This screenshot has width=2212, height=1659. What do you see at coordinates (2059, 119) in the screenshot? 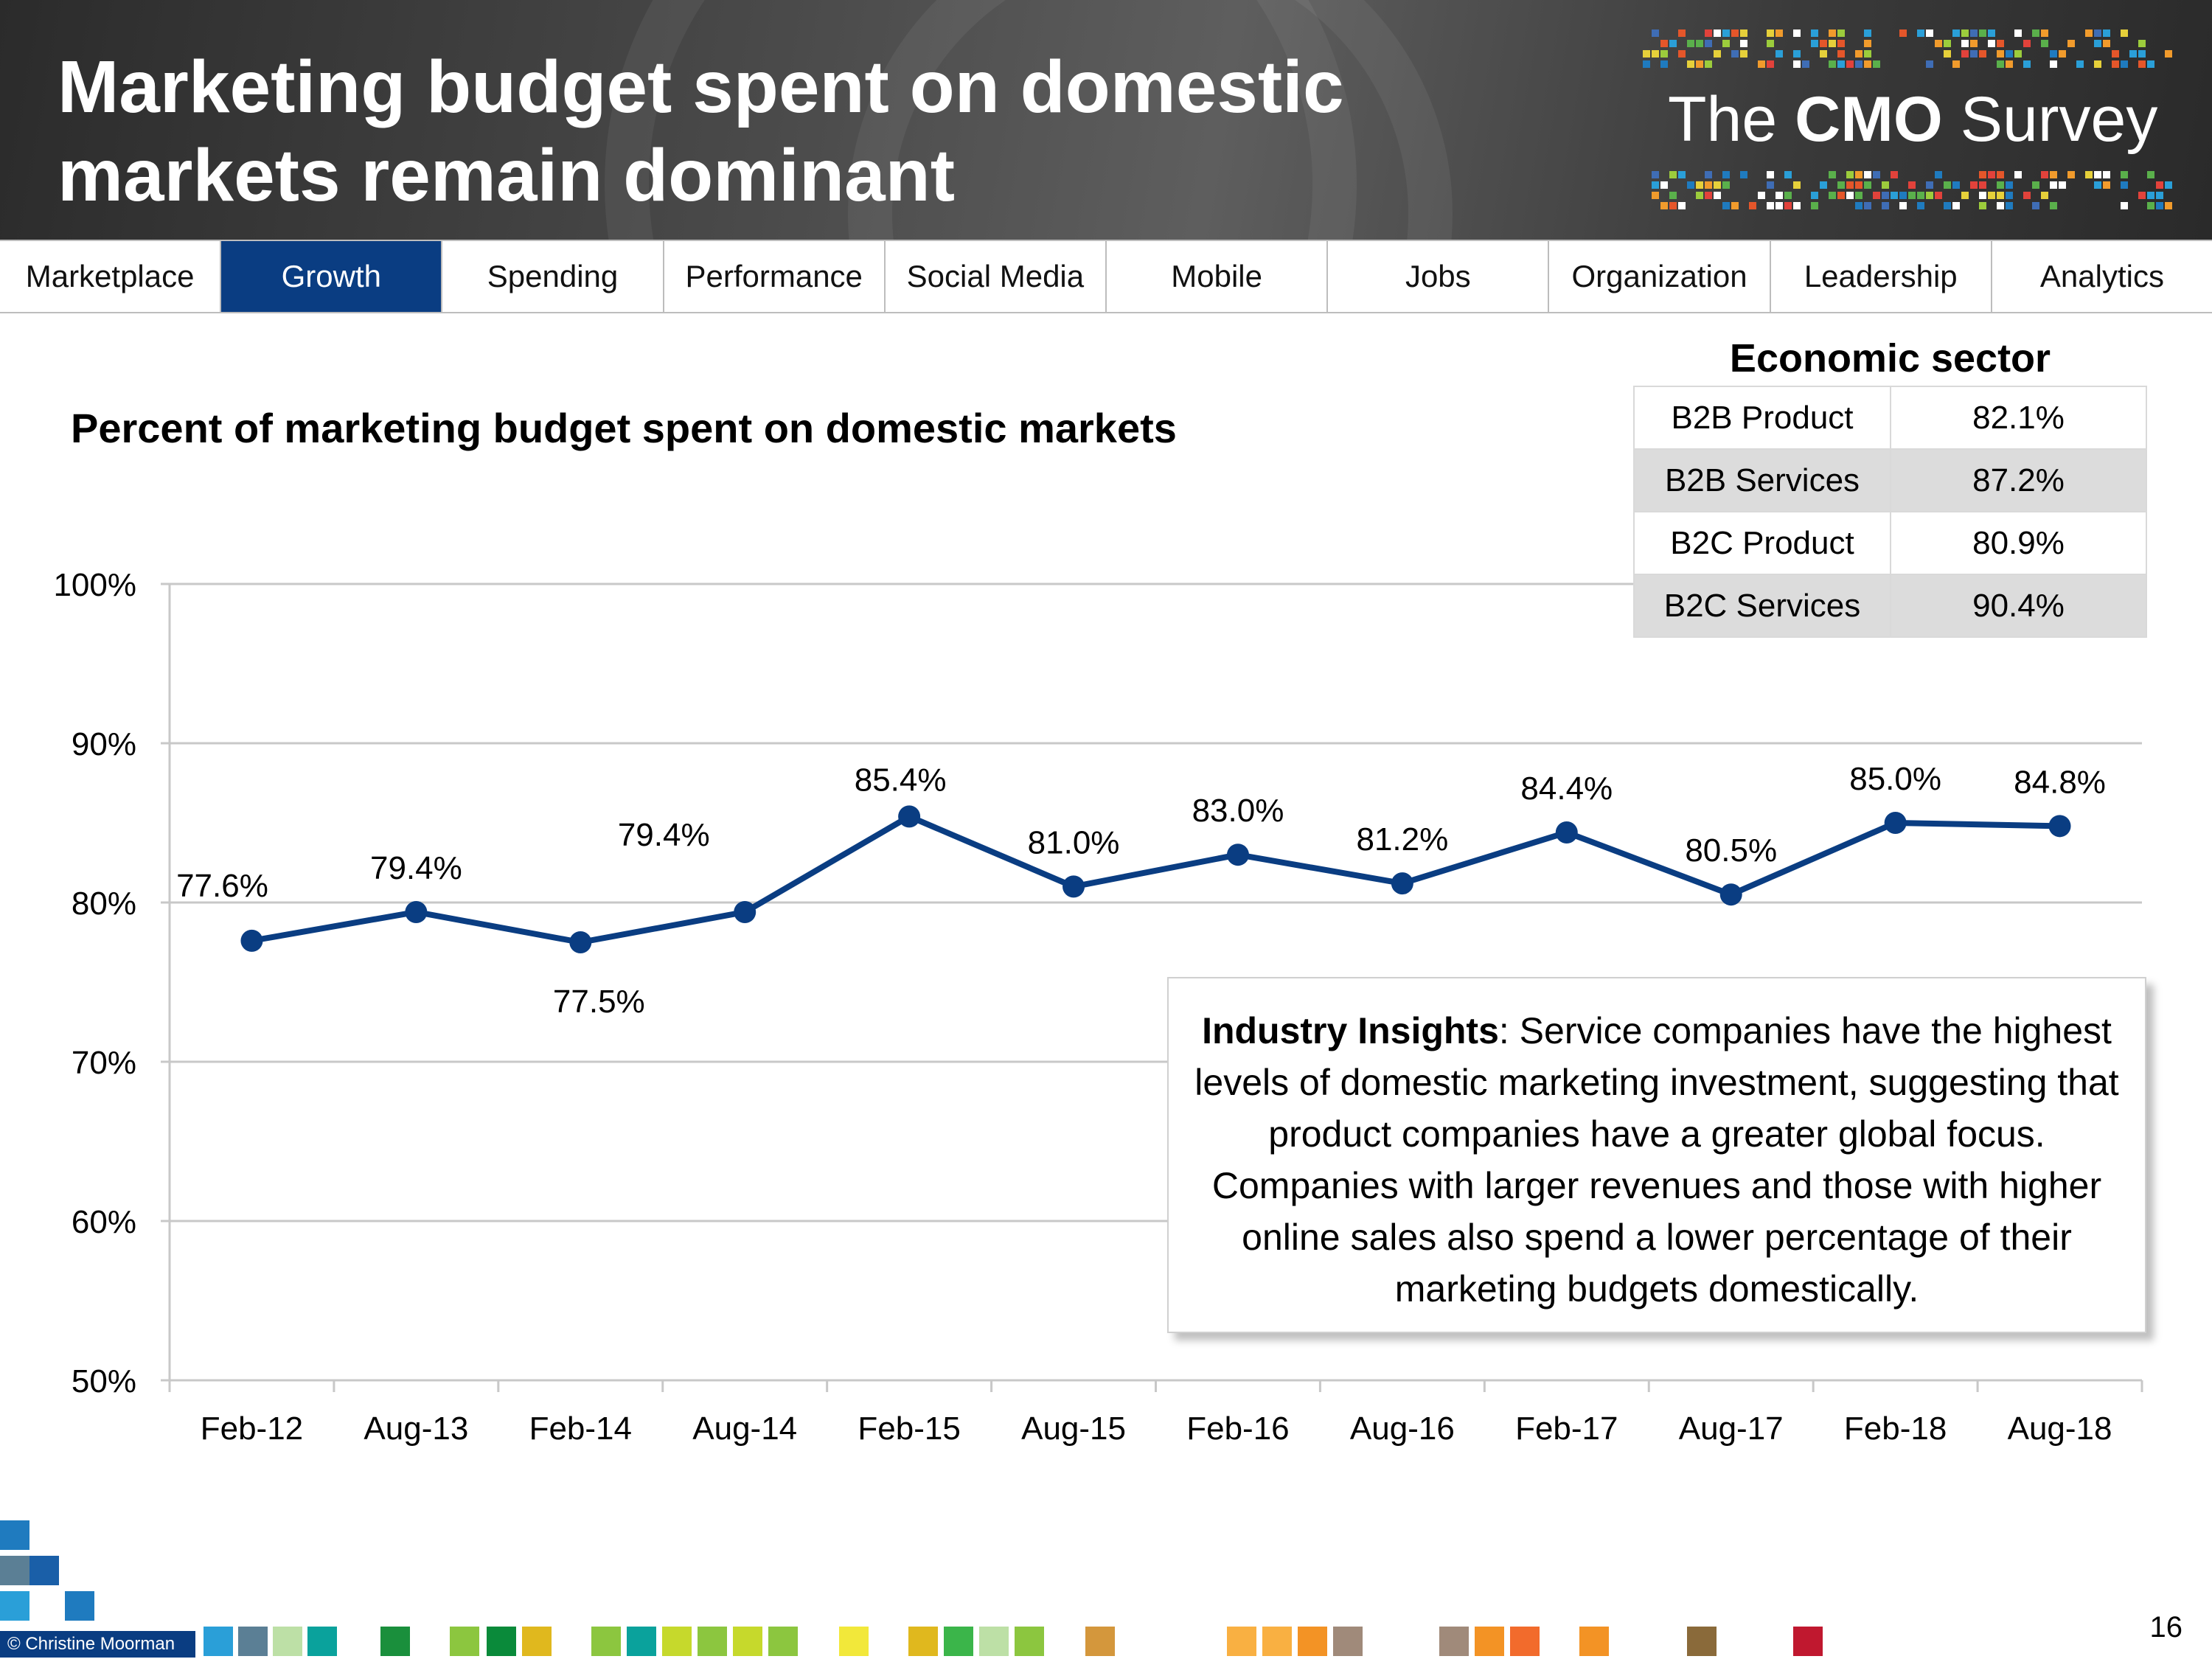
I see `logo-text-suffix: Survey` at bounding box center [2059, 119].